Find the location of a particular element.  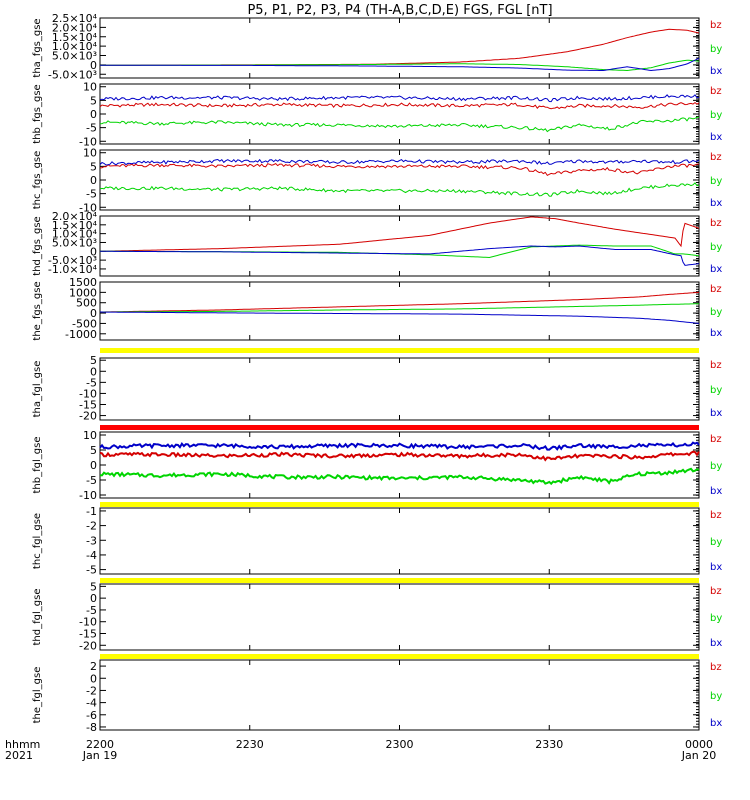

x-axis-row-label-year: 2021 is located at coordinates (19, 755).